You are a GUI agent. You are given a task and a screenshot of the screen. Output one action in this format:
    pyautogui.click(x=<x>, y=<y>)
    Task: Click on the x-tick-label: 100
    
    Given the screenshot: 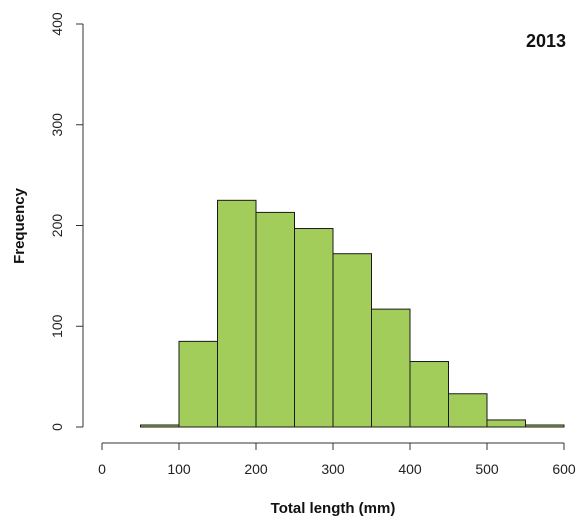 What is the action you would take?
    pyautogui.click(x=179, y=469)
    